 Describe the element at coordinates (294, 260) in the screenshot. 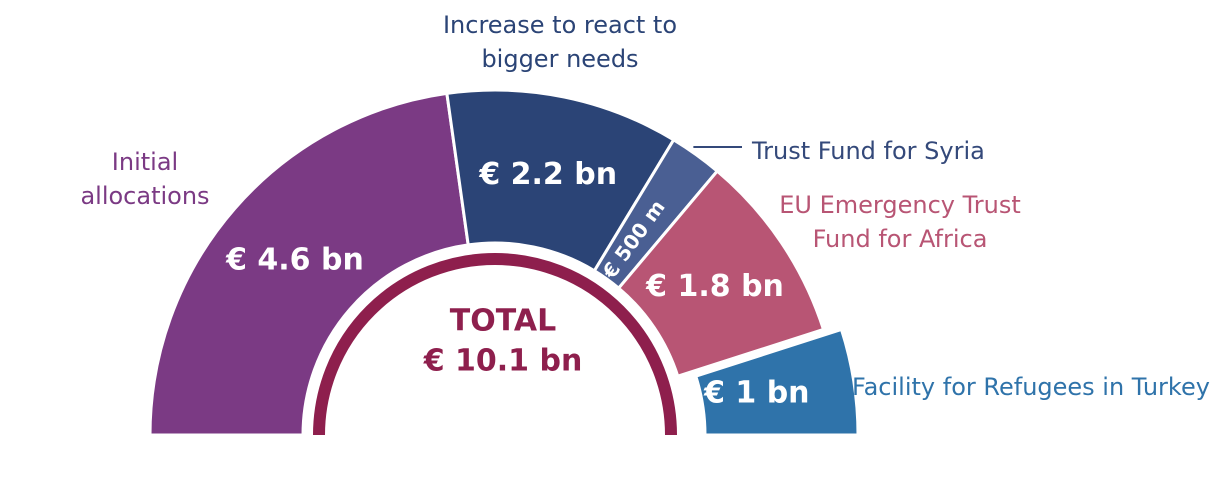

I see `value-label: € 4.6 bn` at that location.